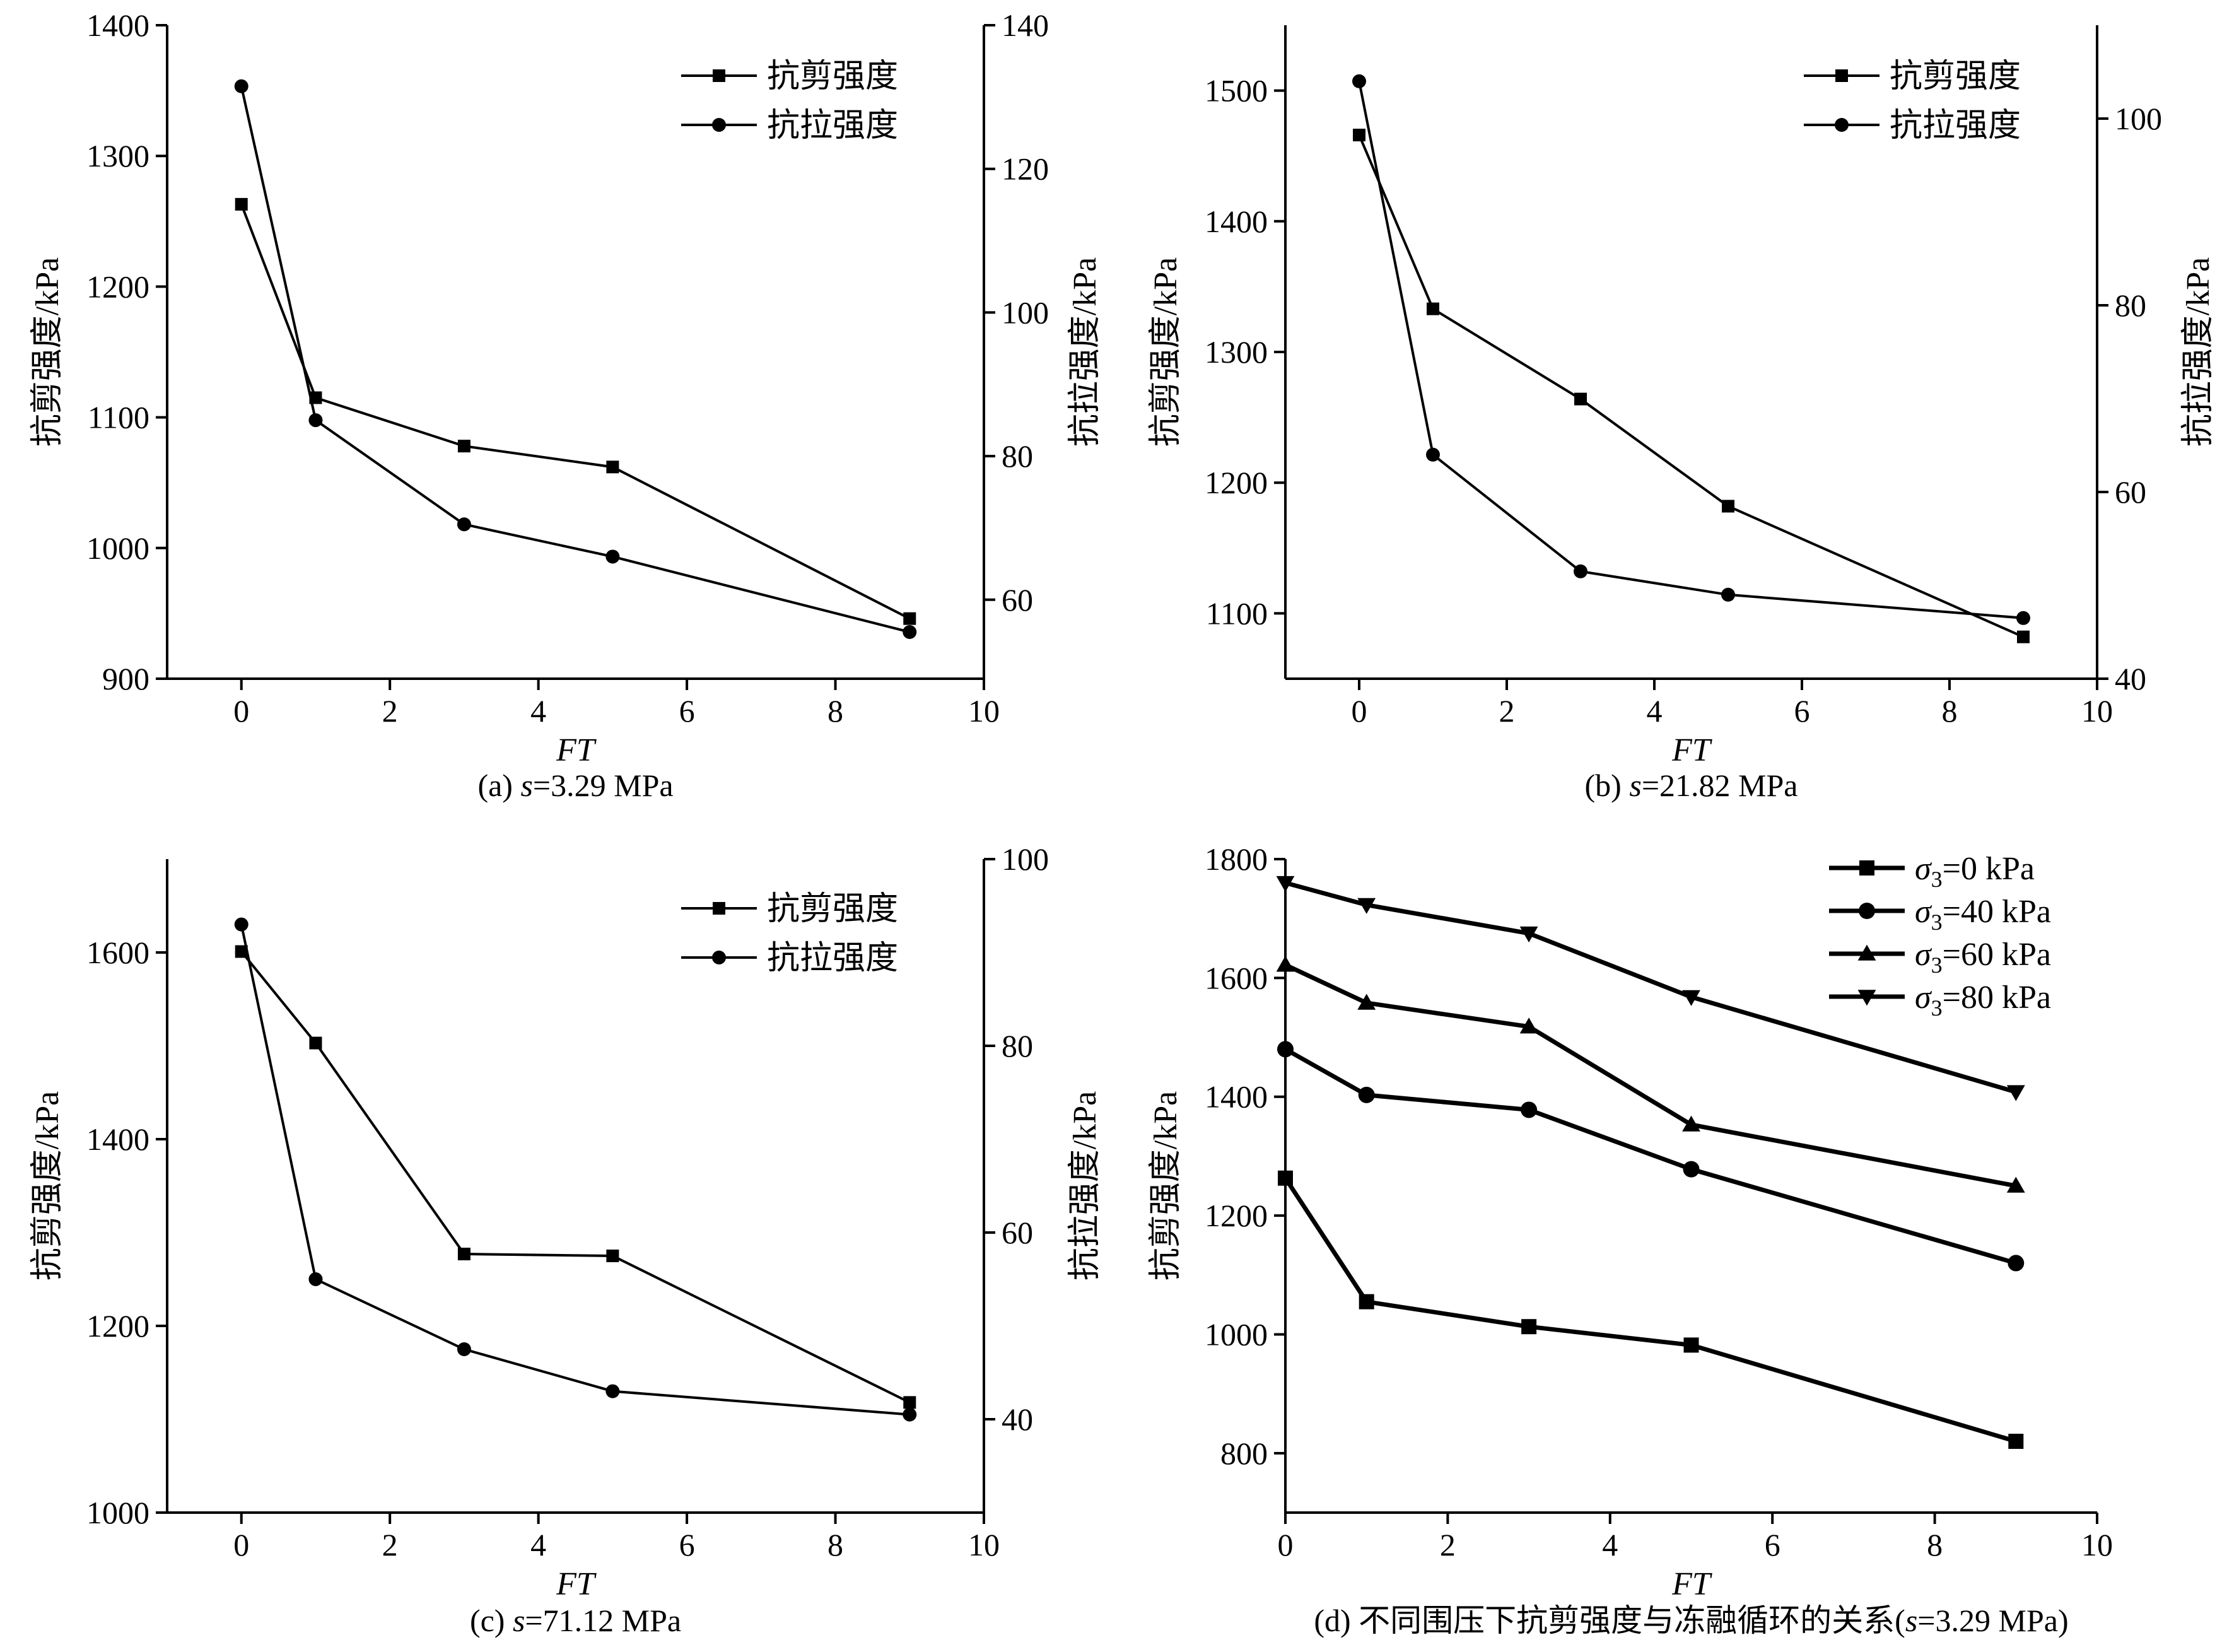  Describe the element at coordinates (1975, 872) in the screenshot. I see `legend-label: σ3=0 kPa` at that location.